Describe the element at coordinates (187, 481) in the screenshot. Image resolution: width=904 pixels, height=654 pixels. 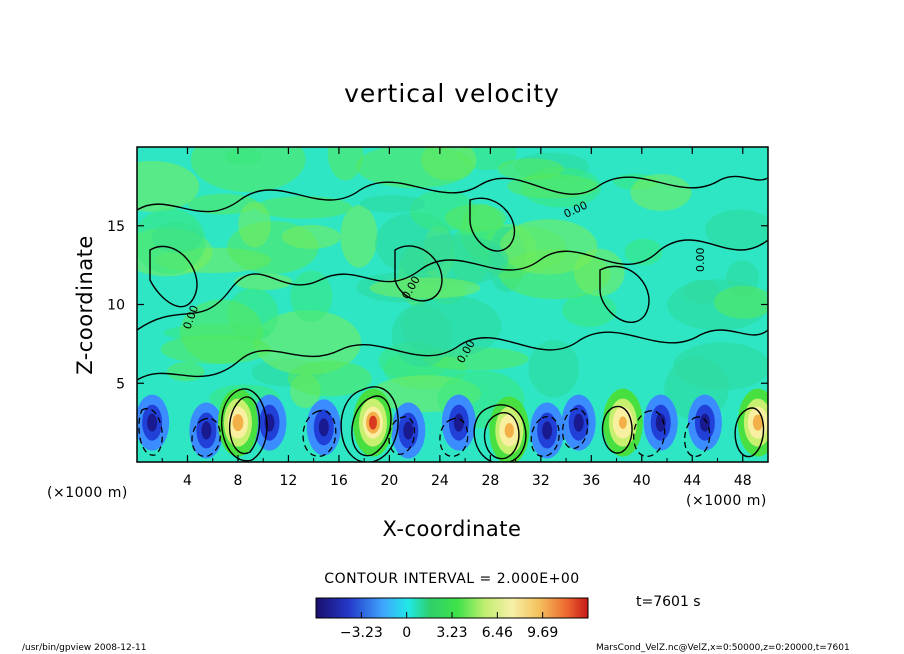
I see `x-tick-label: 4` at that location.